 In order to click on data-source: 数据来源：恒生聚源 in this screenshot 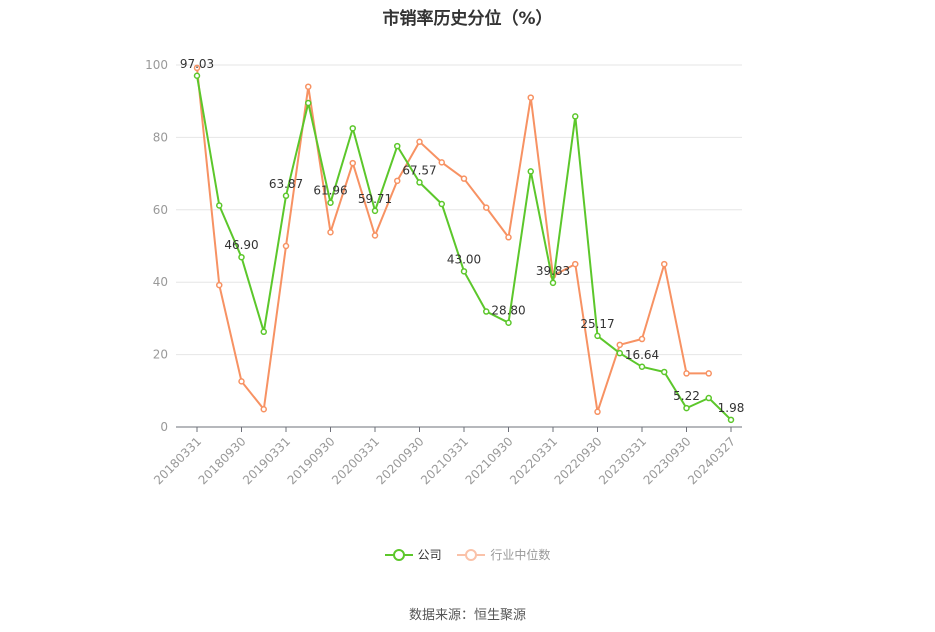, I will do `click(467, 615)`.